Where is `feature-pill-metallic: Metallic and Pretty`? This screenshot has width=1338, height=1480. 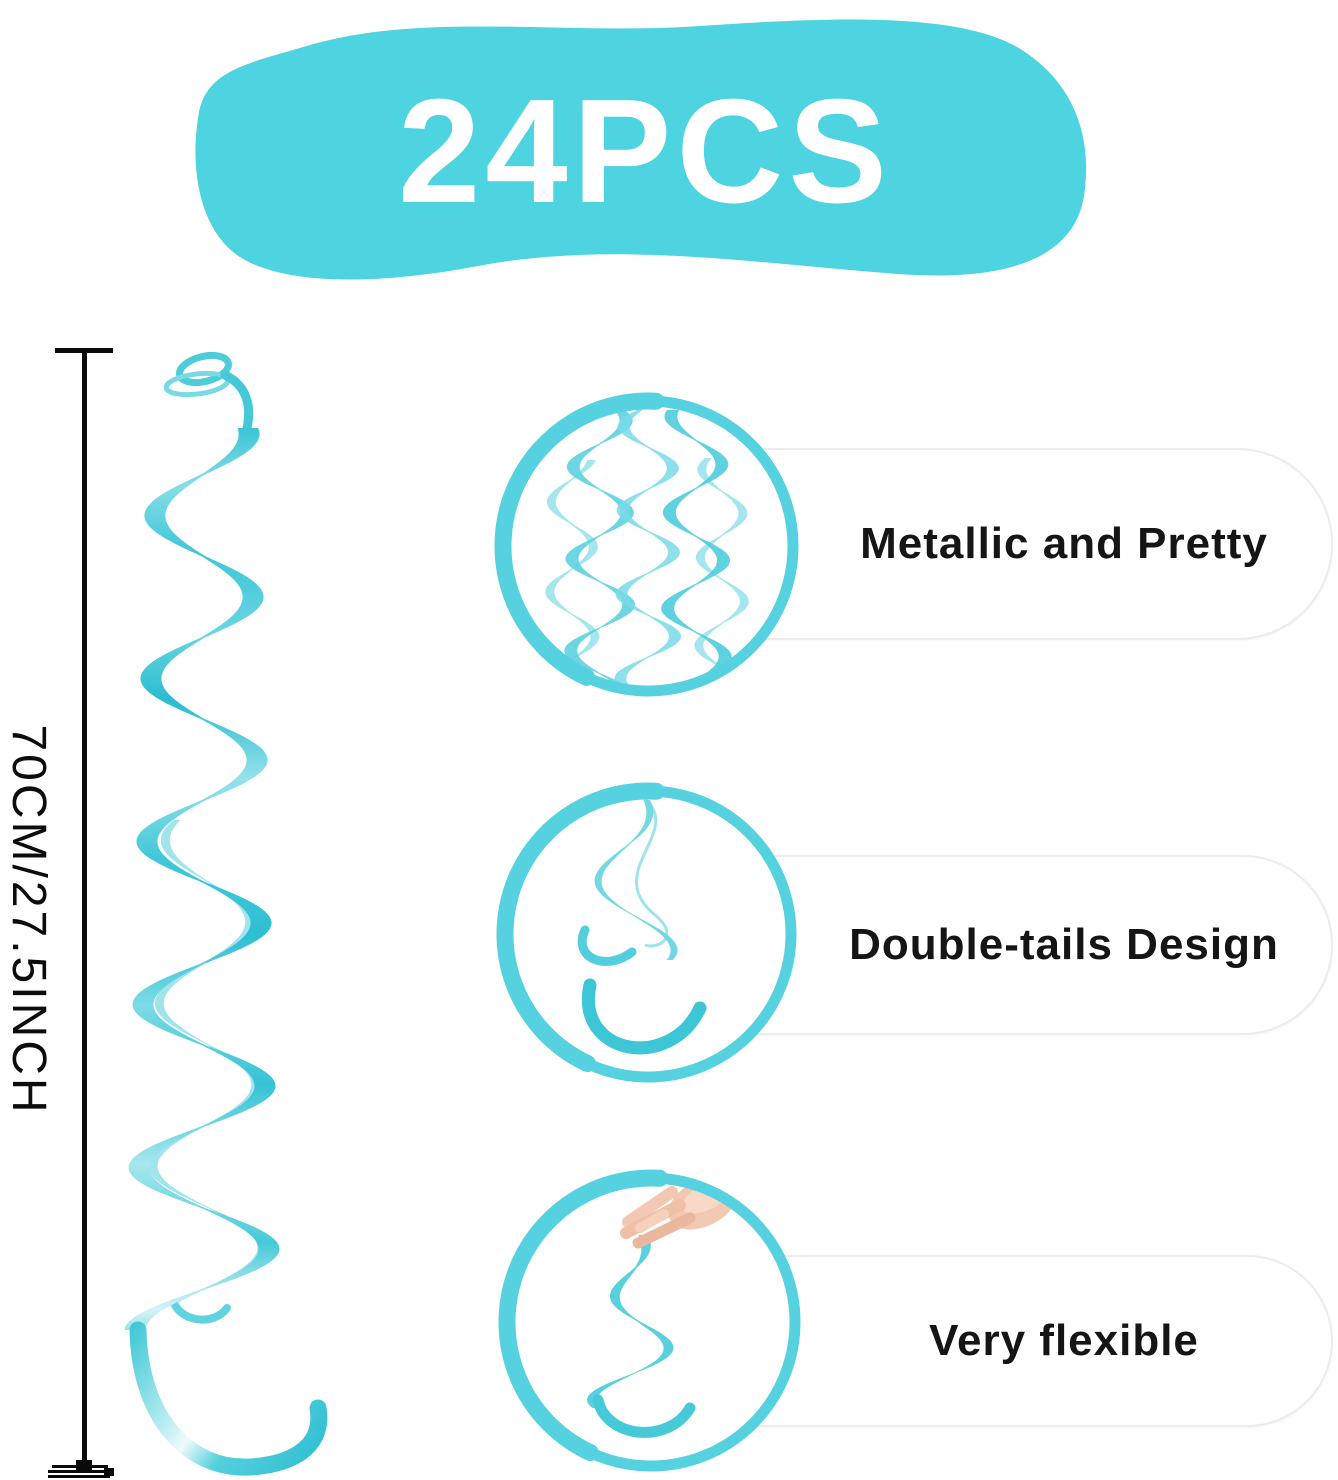 feature-pill-metallic: Metallic and Pretty is located at coordinates (989, 544).